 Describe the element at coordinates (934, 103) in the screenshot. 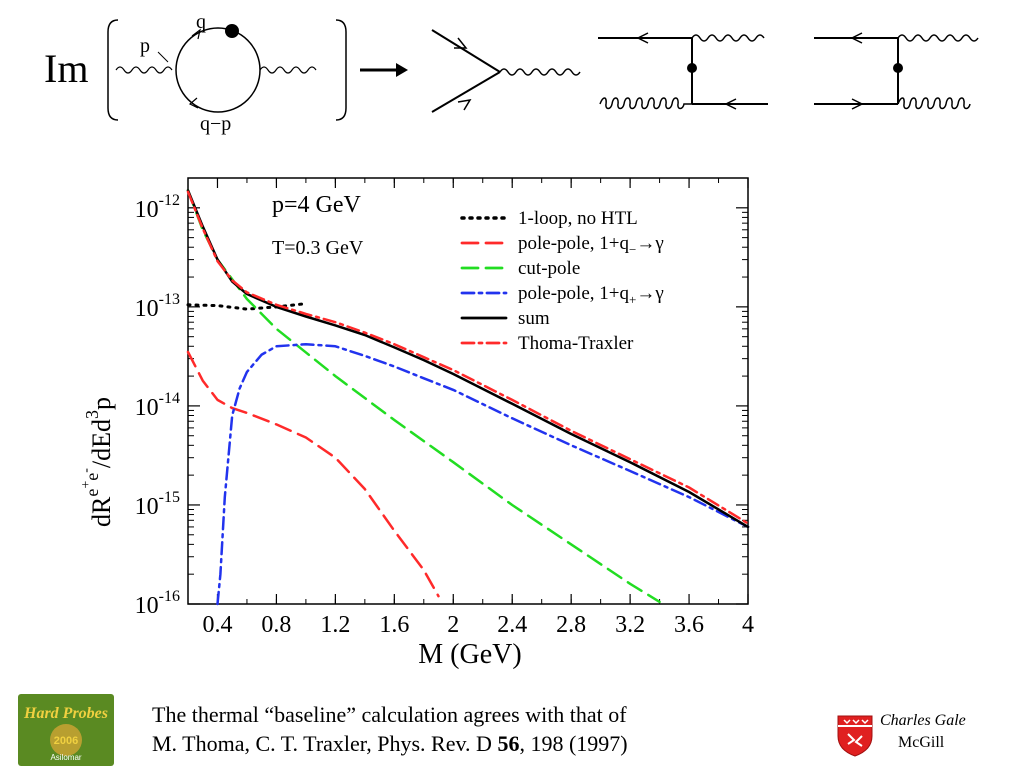

I see `compton2-gluon` at that location.